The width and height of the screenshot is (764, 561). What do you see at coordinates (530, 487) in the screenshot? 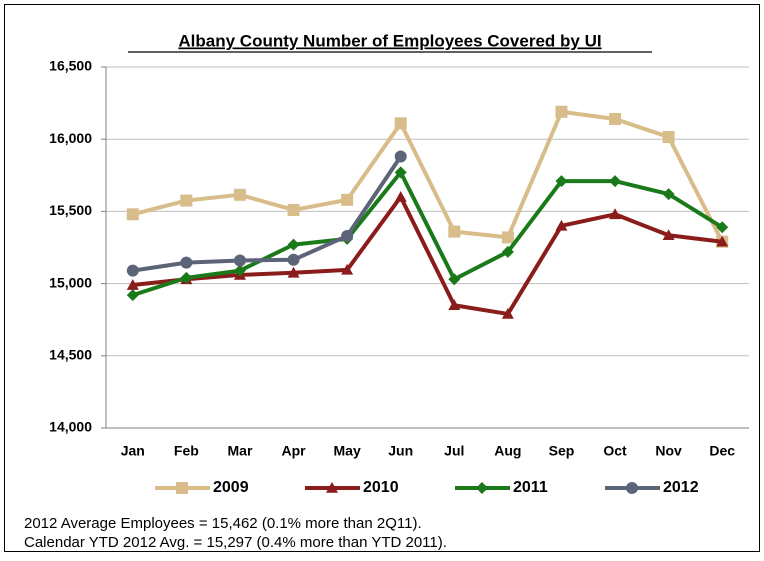
I see `legend-label: 2011` at bounding box center [530, 487].